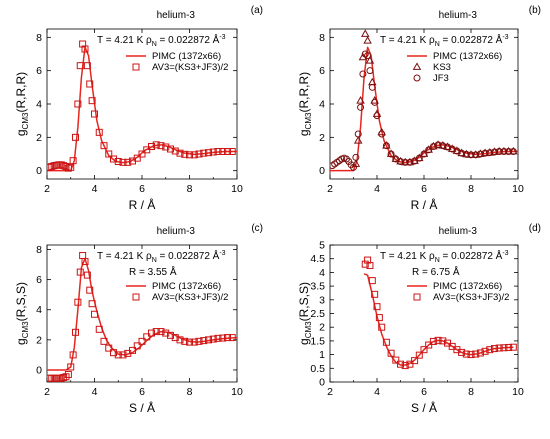 The image size is (550, 439). What do you see at coordinates (471, 297) in the screenshot?
I see `legend-entry: AV3=(KS3+JF3)/2` at bounding box center [471, 297].